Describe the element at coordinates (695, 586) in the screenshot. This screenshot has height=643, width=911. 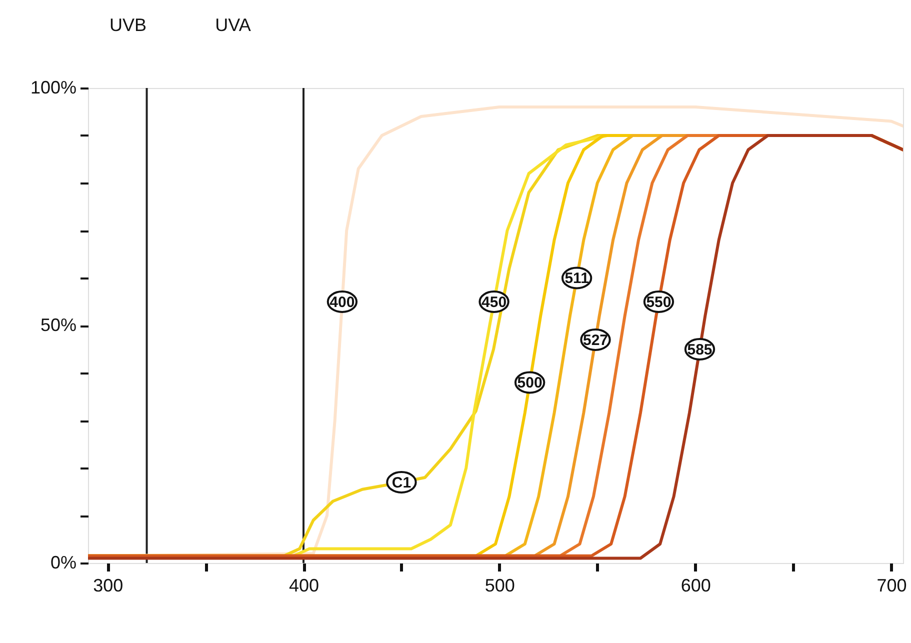
I see `x-tick-label: 600` at that location.